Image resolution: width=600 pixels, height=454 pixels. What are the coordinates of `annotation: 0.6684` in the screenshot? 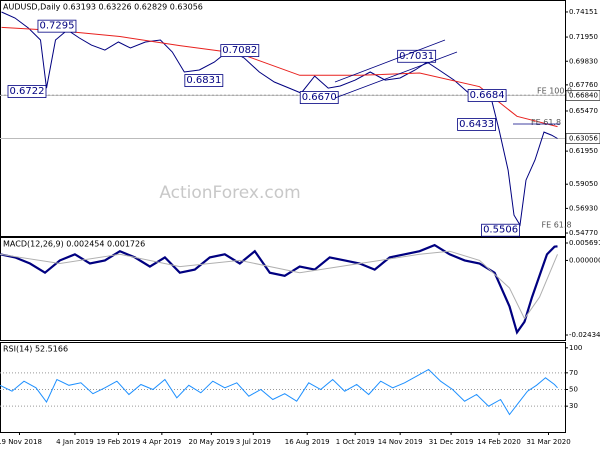 It's located at (487, 95).